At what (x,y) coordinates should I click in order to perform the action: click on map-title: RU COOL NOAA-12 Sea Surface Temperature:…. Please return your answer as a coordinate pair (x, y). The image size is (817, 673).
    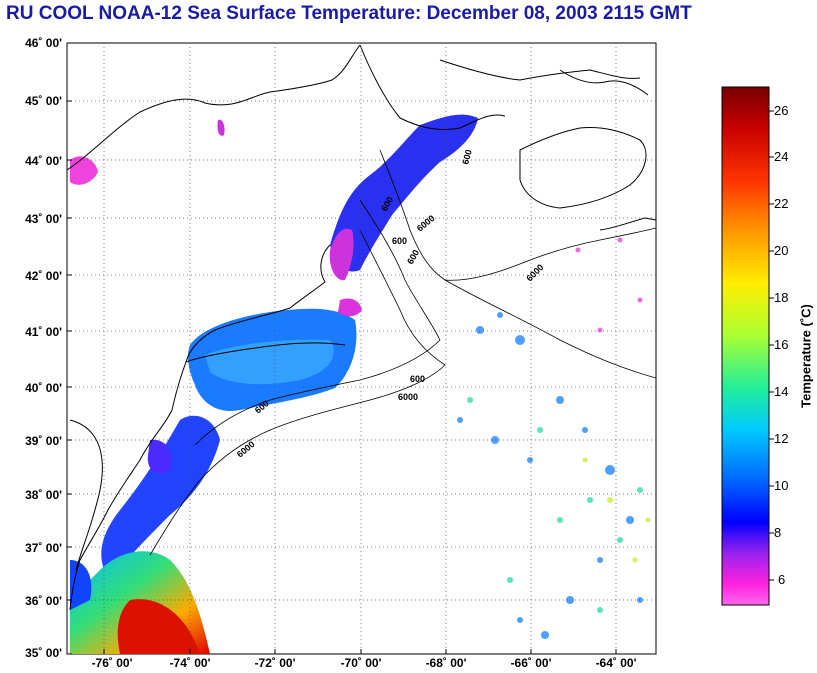
    Looking at the image, I should click on (349, 13).